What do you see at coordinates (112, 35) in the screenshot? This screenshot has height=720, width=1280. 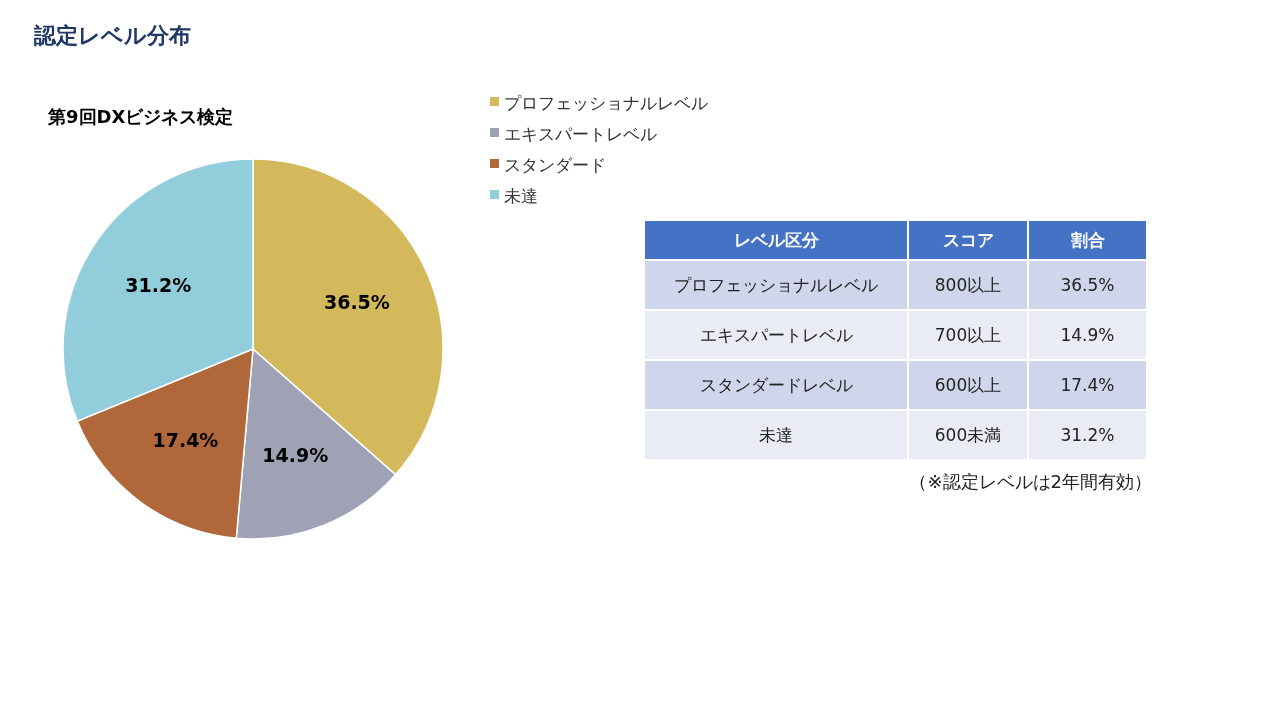 I see `chart-title: 認定レベル分布` at bounding box center [112, 35].